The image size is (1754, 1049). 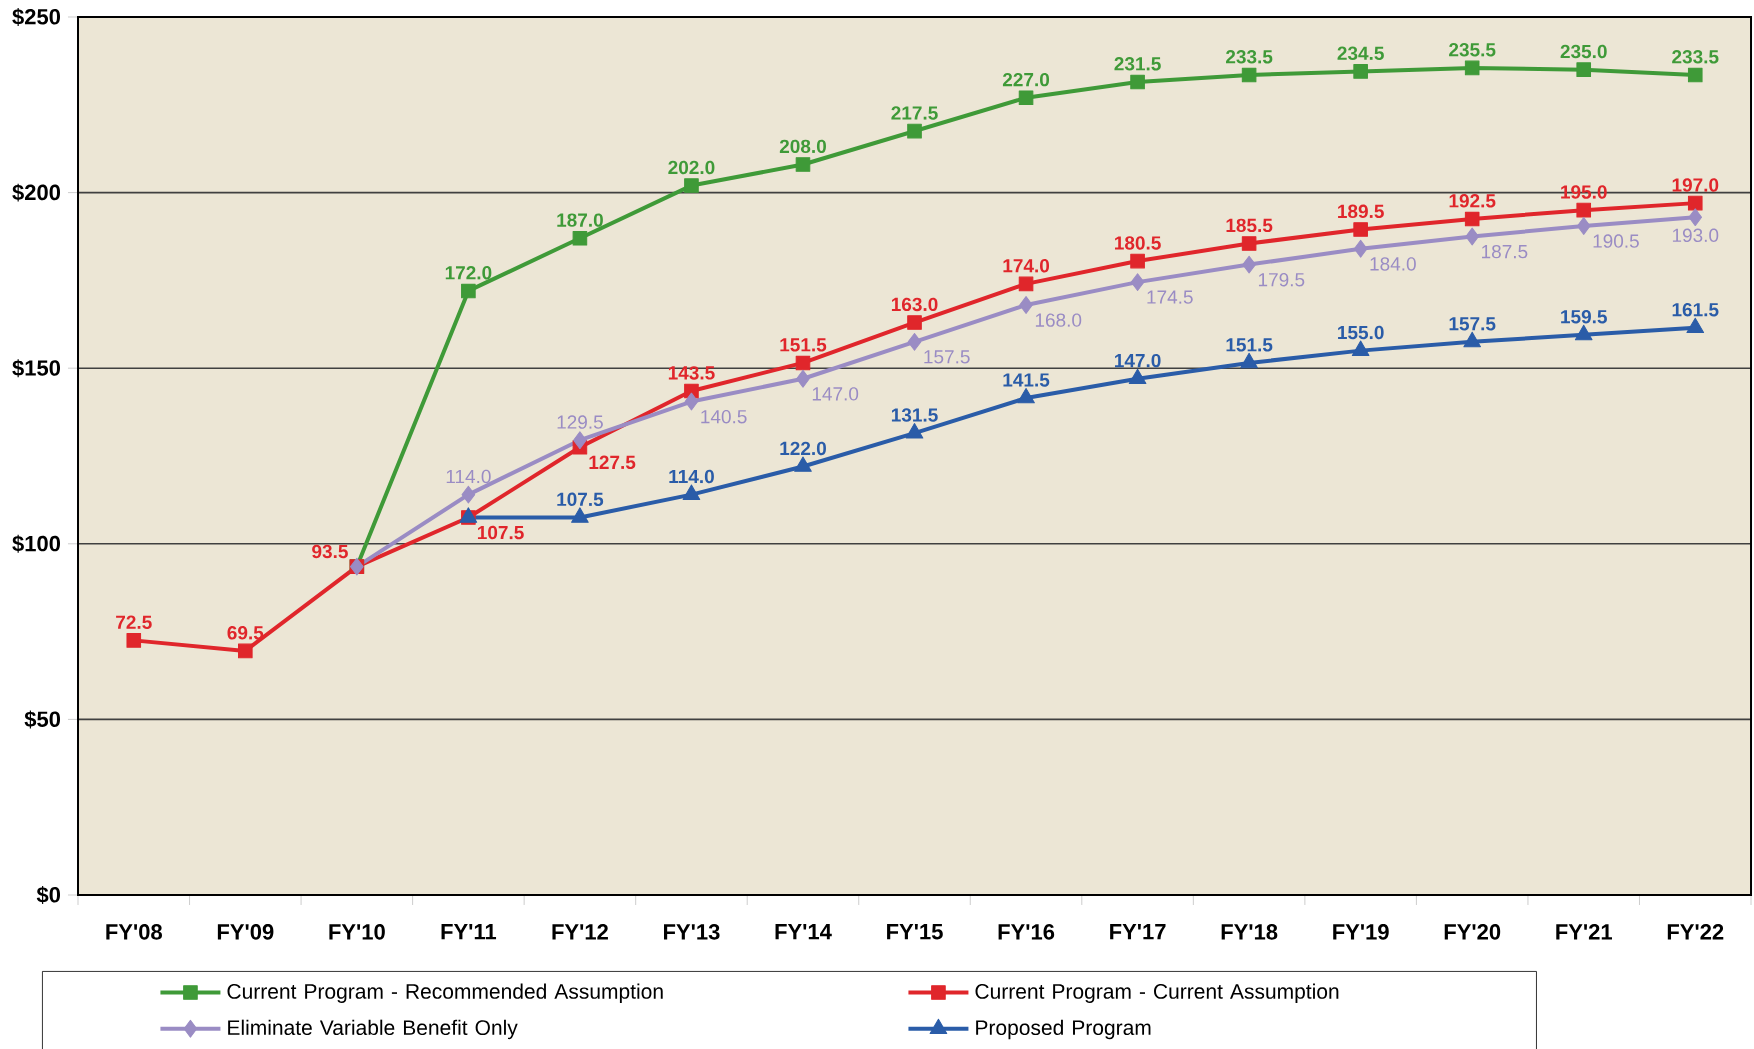 I want to click on x-tick-label: FY'14, so click(x=803, y=932).